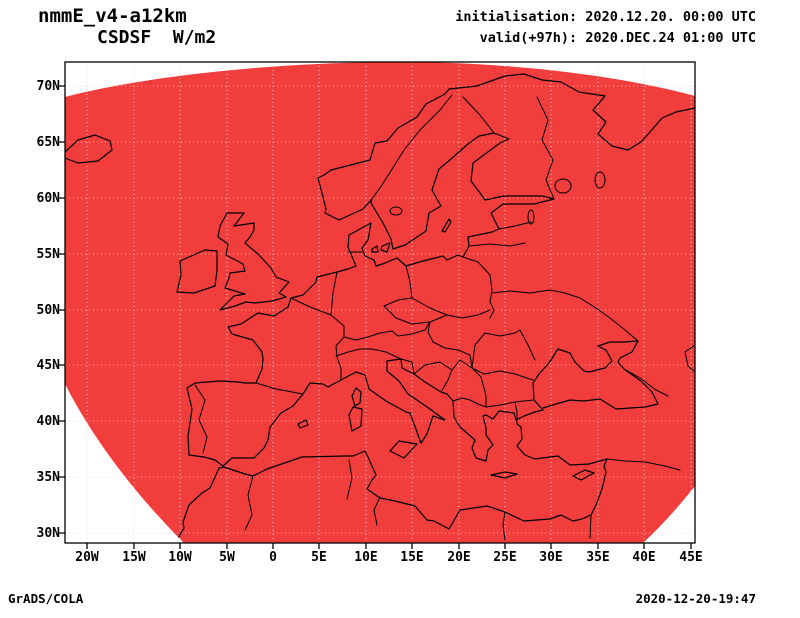 The image size is (800, 618). Describe the element at coordinates (87, 557) in the screenshot. I see `lon-label: 20W` at that location.